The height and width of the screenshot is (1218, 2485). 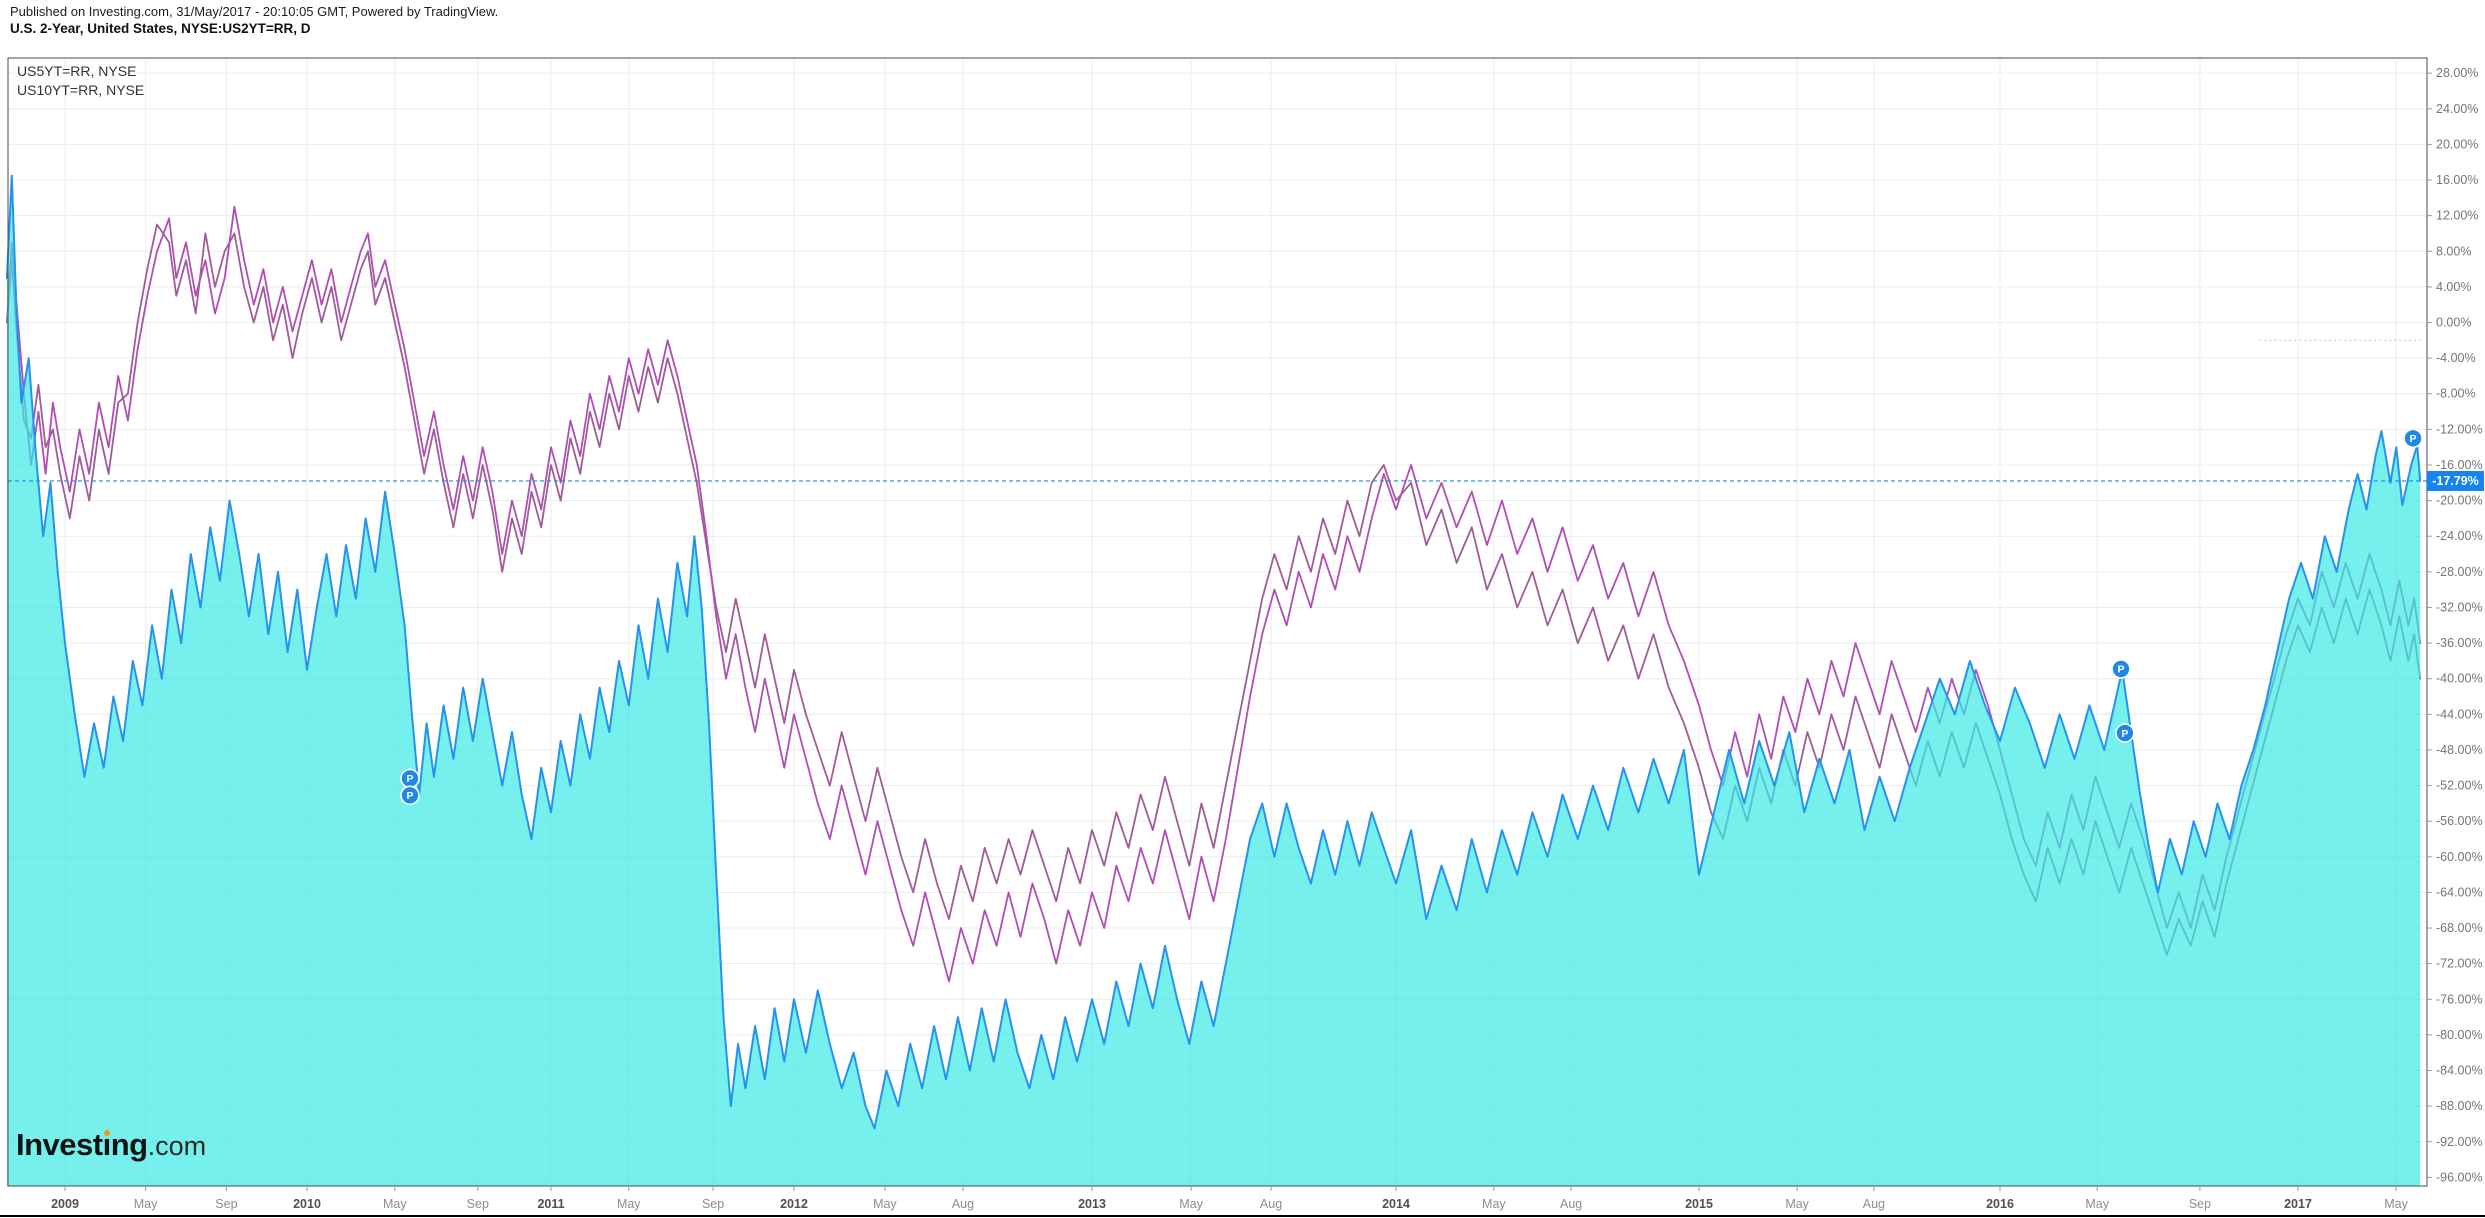 I want to click on y-tick-label: -76.00%, so click(x=2459, y=999).